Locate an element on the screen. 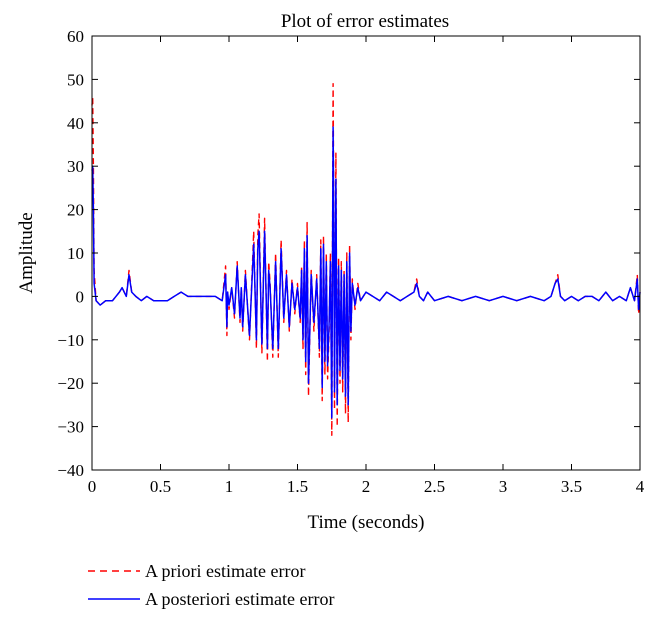  y-tick-label: 50 is located at coordinates (75, 79).